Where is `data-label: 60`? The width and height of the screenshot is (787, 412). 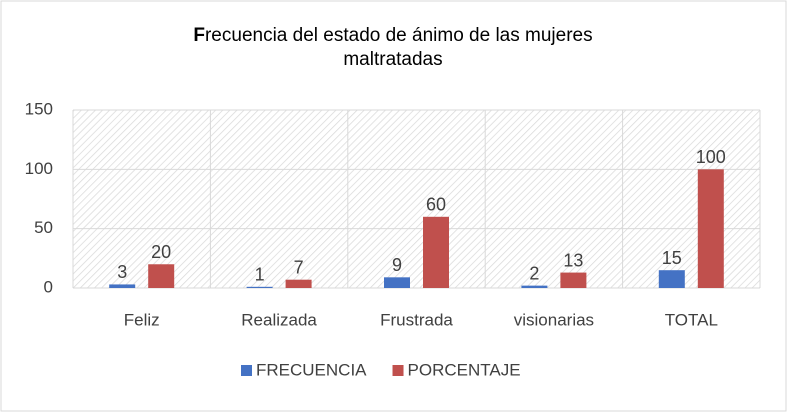 data-label: 60 is located at coordinates (436, 205).